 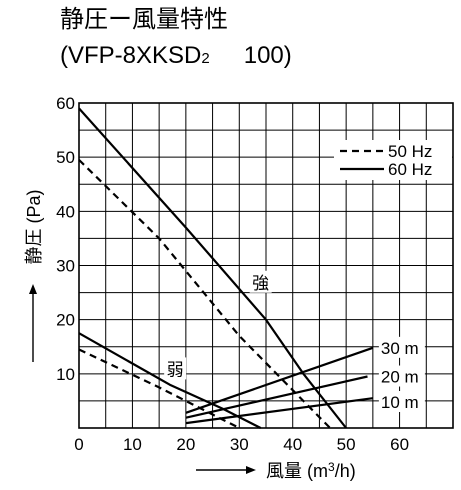 What do you see at coordinates (144, 19) in the screenshot?
I see `chart-title: 静圧ー風量特性` at bounding box center [144, 19].